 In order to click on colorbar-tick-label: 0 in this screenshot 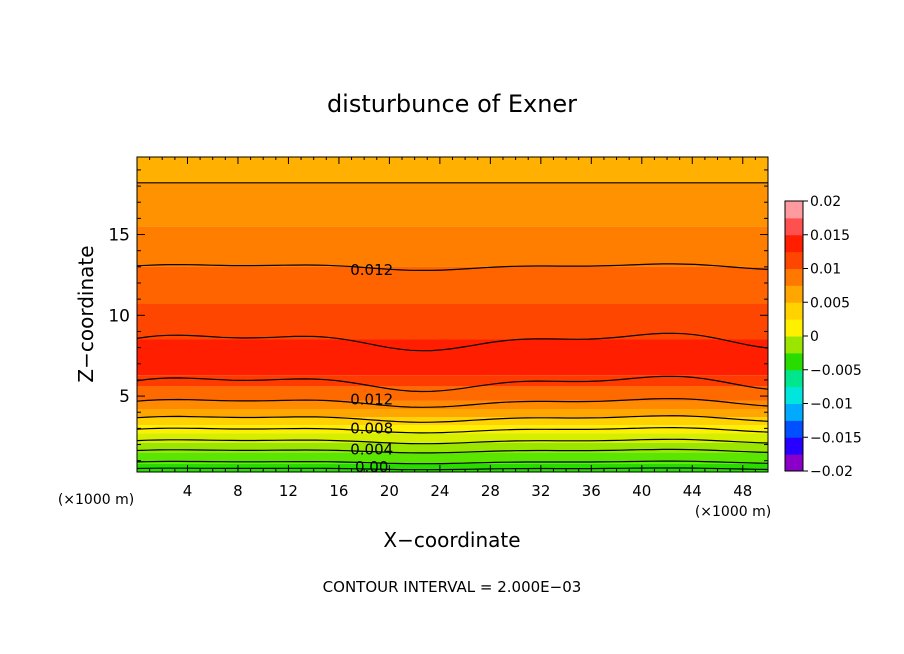, I will do `click(814, 337)`.